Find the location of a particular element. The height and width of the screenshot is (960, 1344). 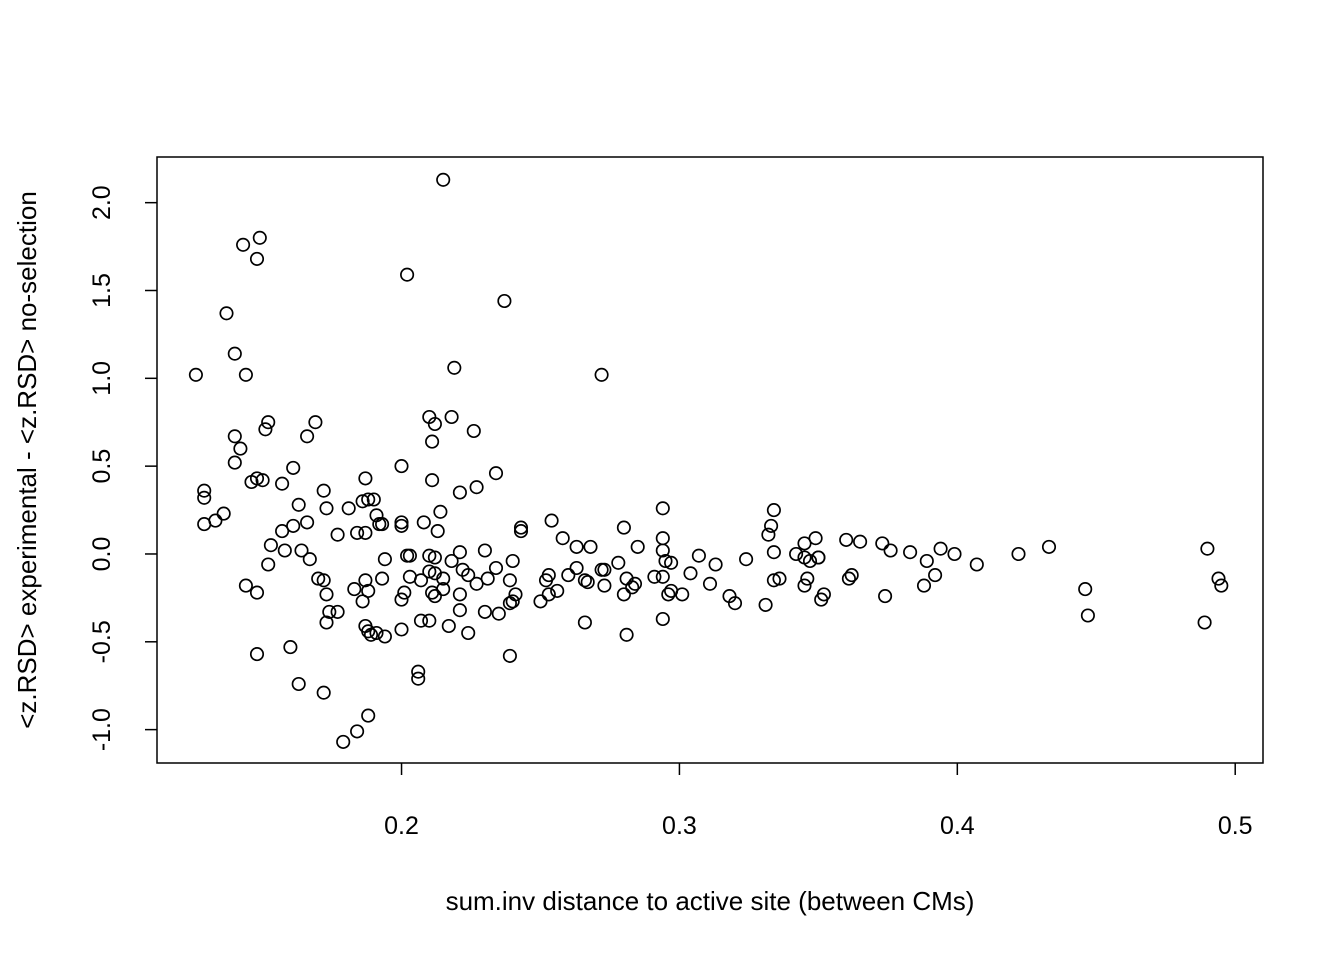

y-tick-label: 1.5 is located at coordinates (102, 290).